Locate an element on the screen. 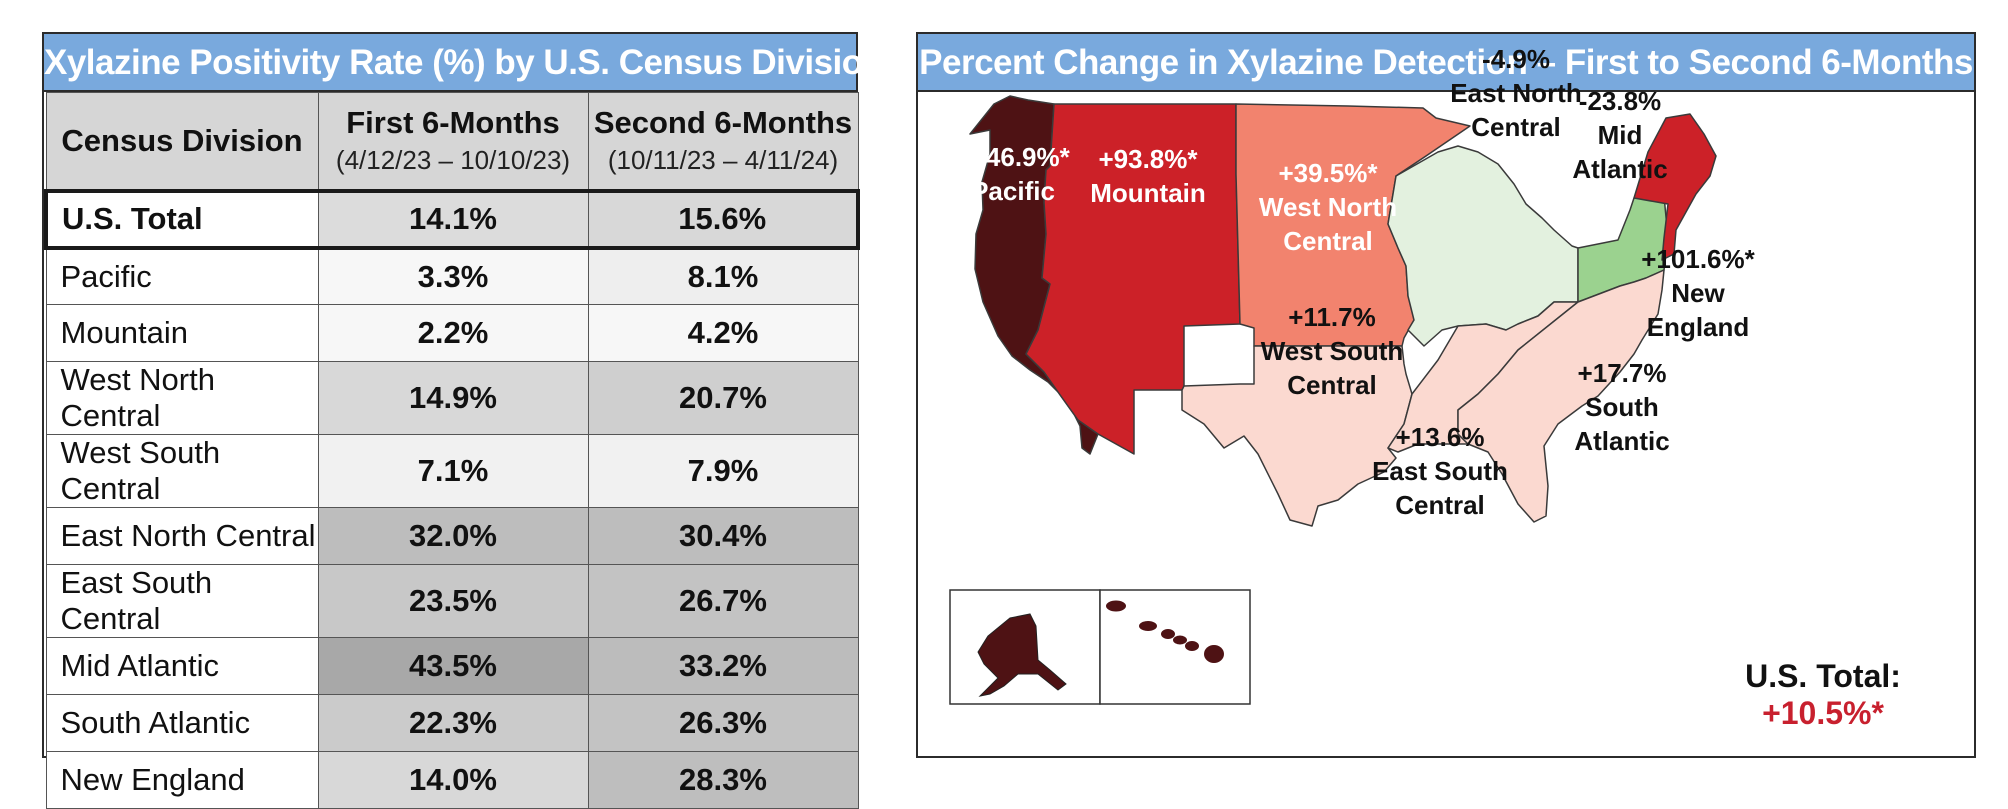 The width and height of the screenshot is (2008, 809). second-period-cell: 7.9% is located at coordinates (723, 471).